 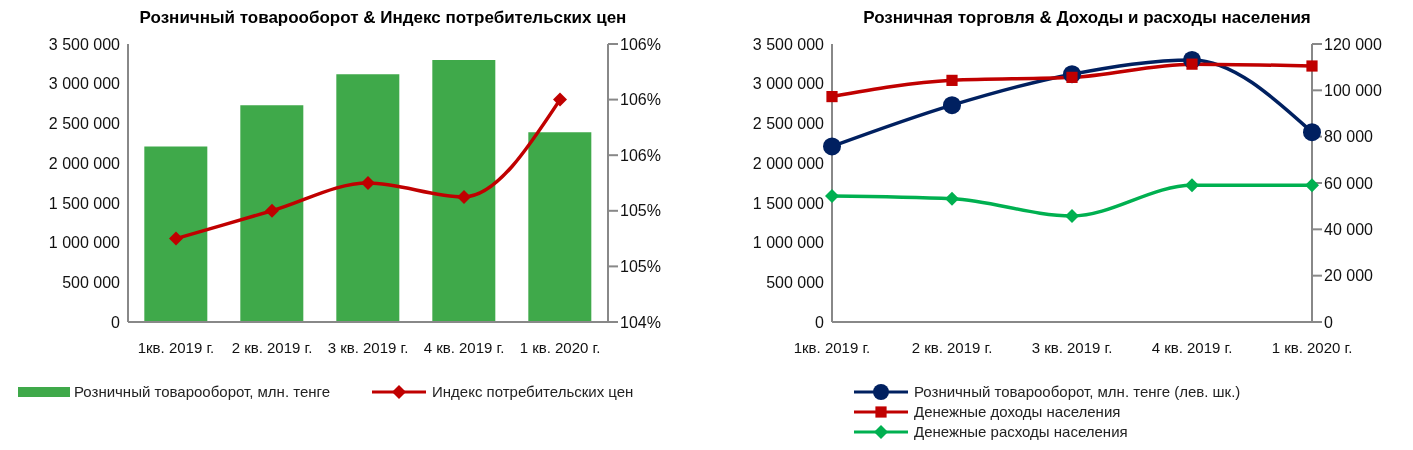 I want to click on y2-tick-label: 60 000, so click(x=1349, y=183).